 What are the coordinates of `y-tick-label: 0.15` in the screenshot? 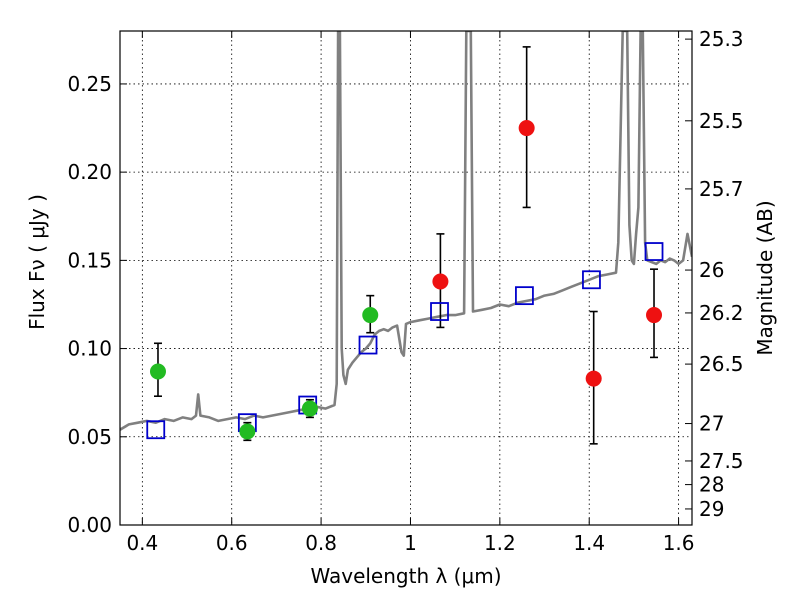 It's located at (89, 260).